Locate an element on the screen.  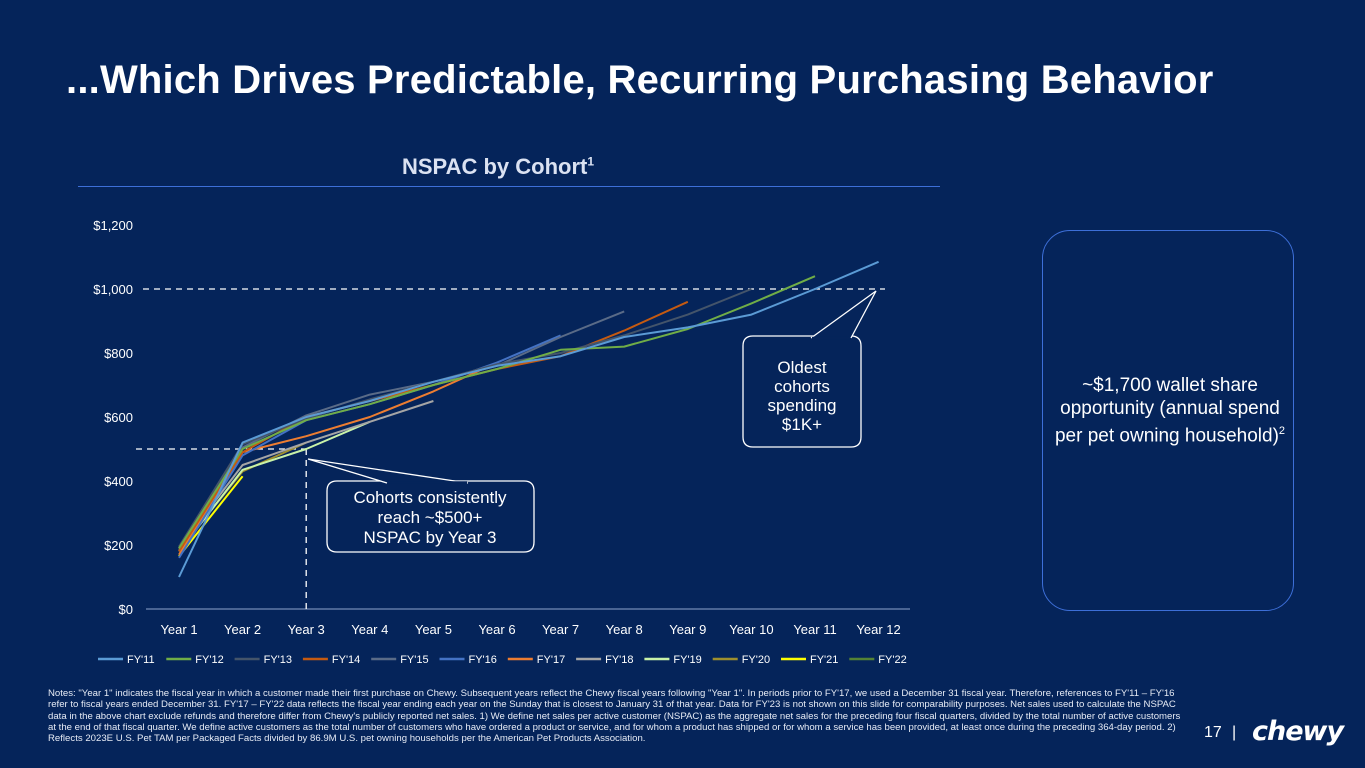
callout-oldest-text: Oldest is located at coordinates (801, 367).